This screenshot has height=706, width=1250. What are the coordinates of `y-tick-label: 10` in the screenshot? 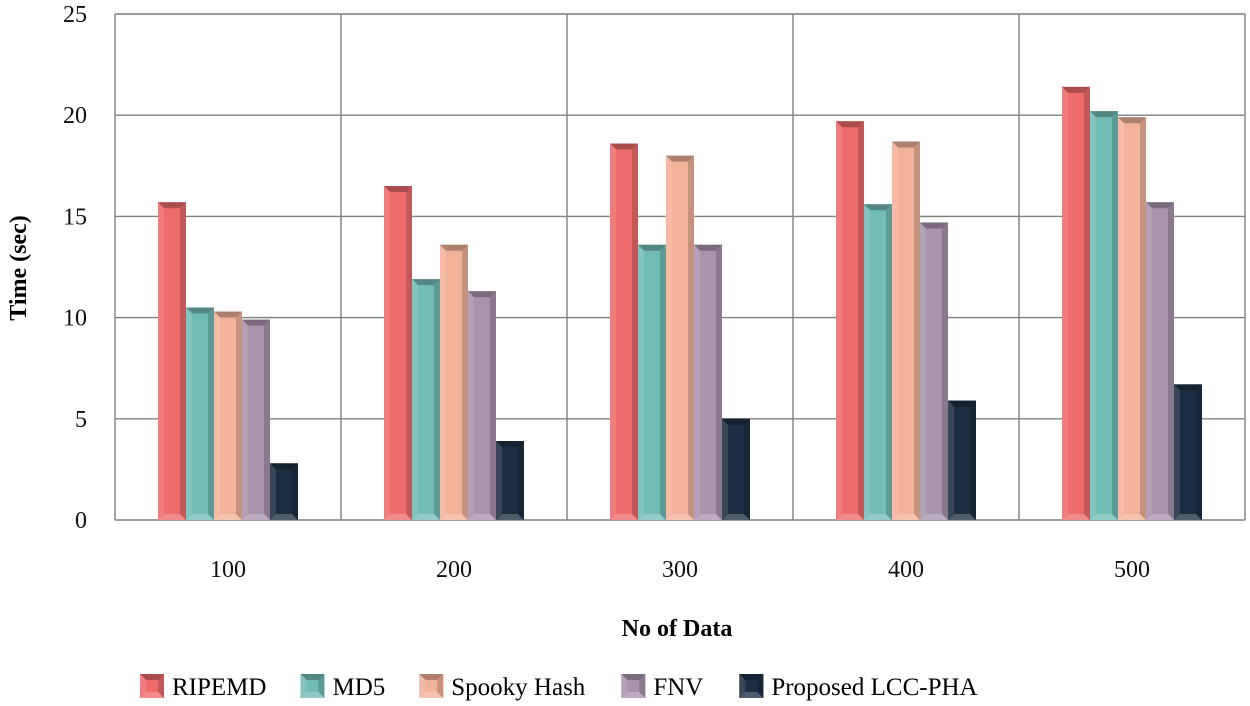 It's located at (75, 319).